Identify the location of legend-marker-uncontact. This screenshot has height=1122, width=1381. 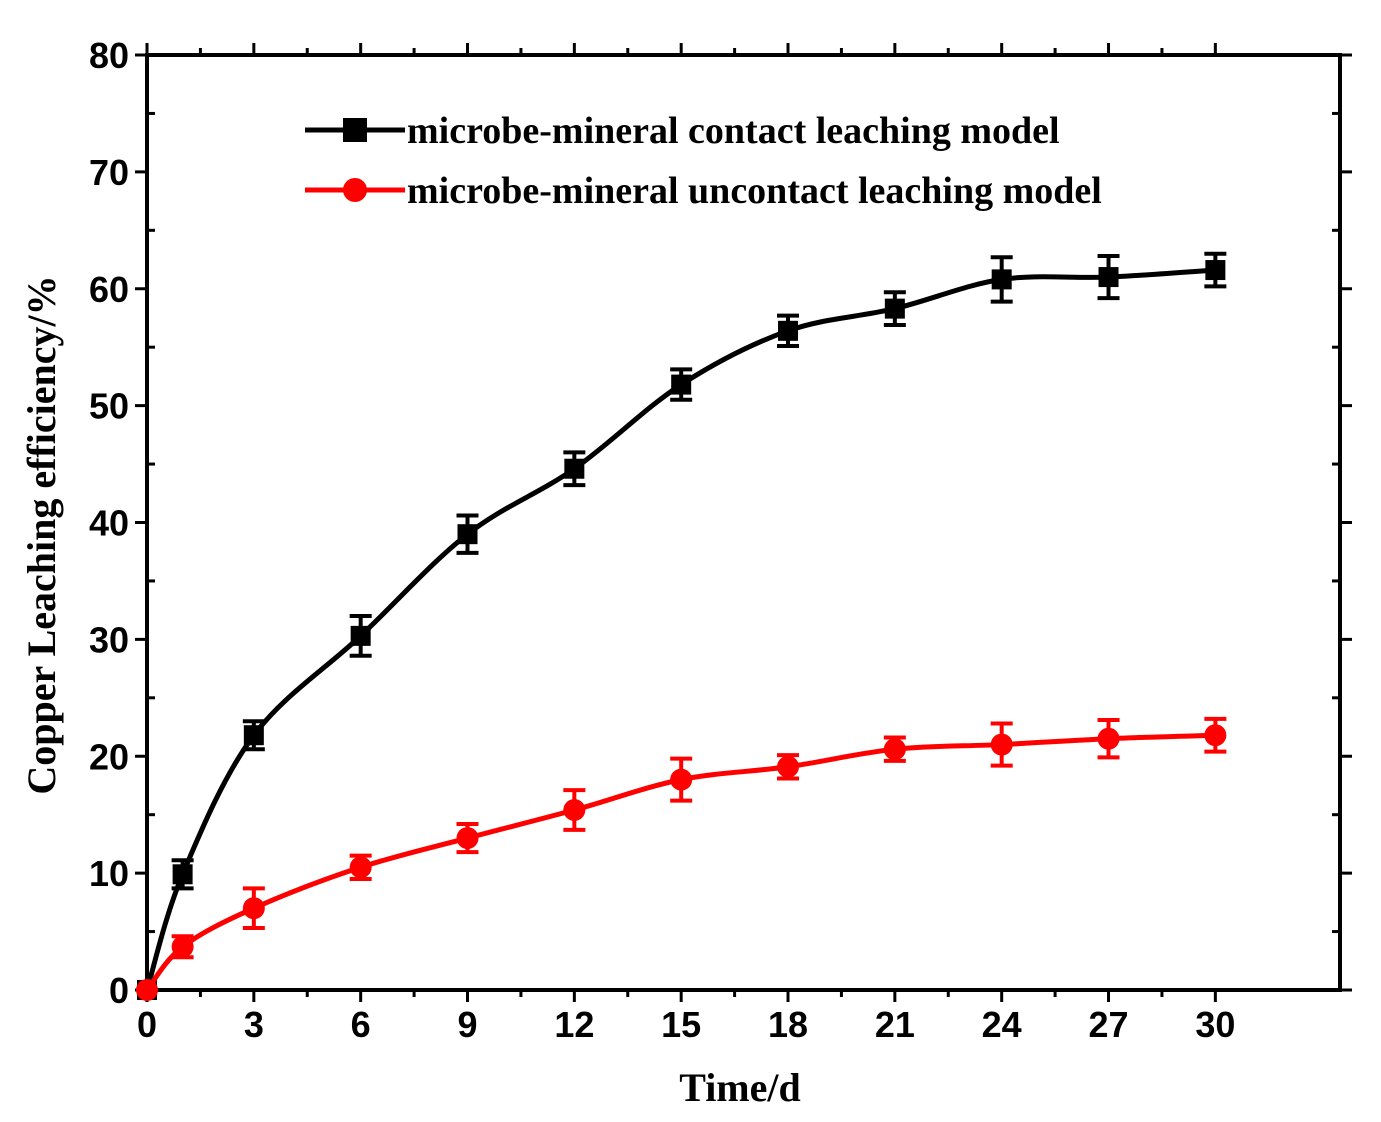
(355, 190).